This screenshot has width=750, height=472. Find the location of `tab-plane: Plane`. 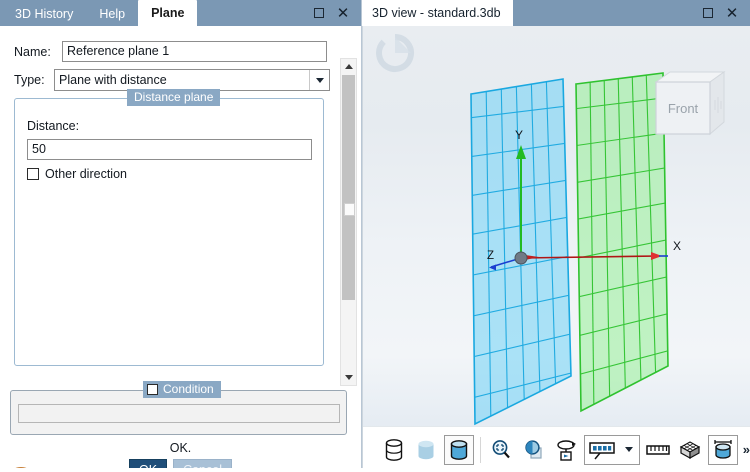

tab-plane: Plane is located at coordinates (168, 13).